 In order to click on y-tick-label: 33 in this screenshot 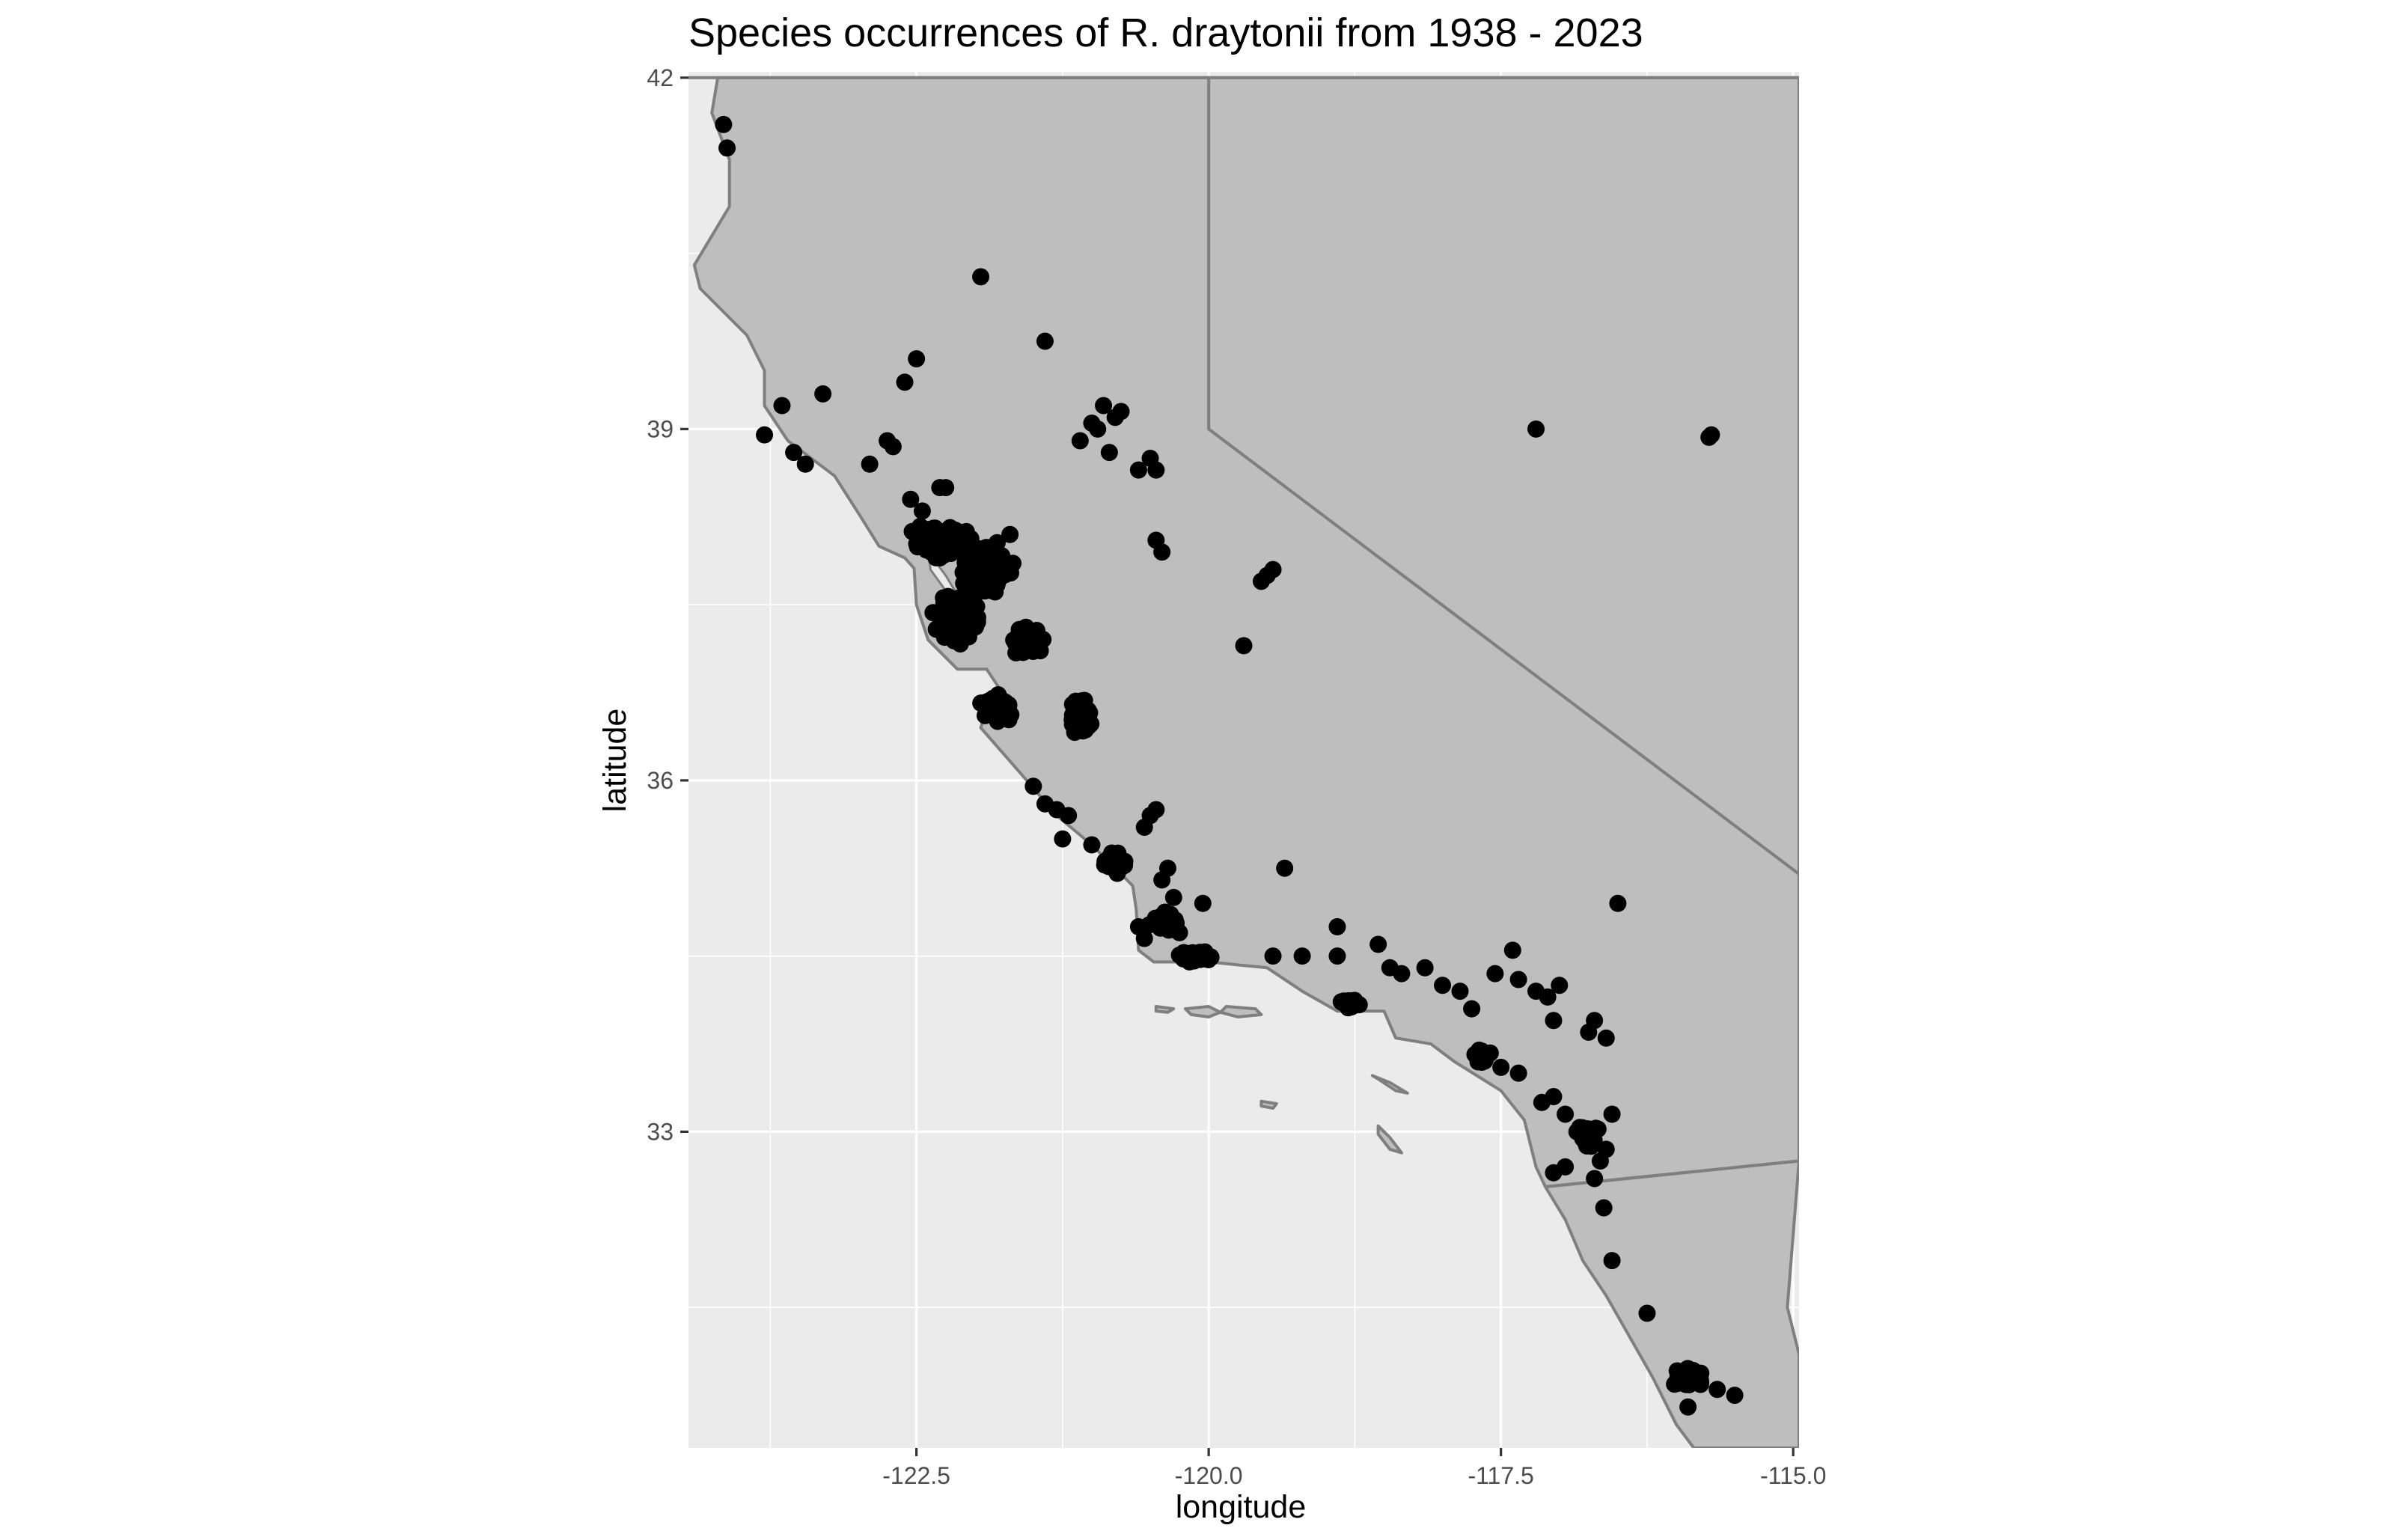, I will do `click(660, 1132)`.